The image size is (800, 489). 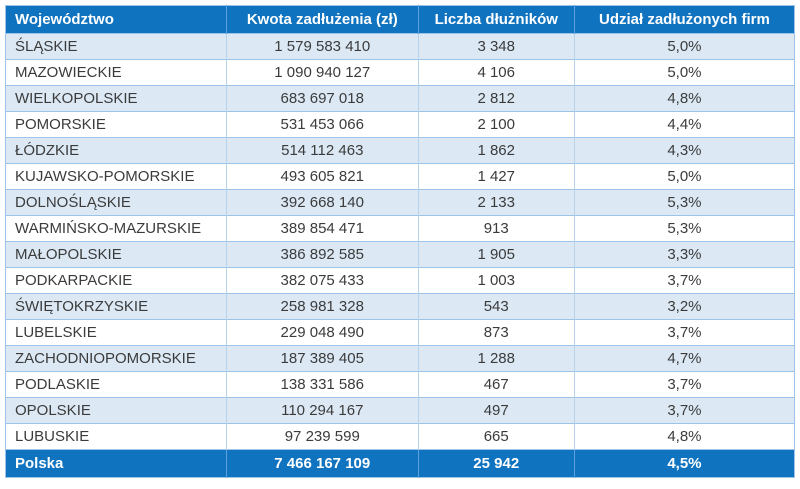 I want to click on cell-debt-amount: 187 389 405, so click(x=322, y=358).